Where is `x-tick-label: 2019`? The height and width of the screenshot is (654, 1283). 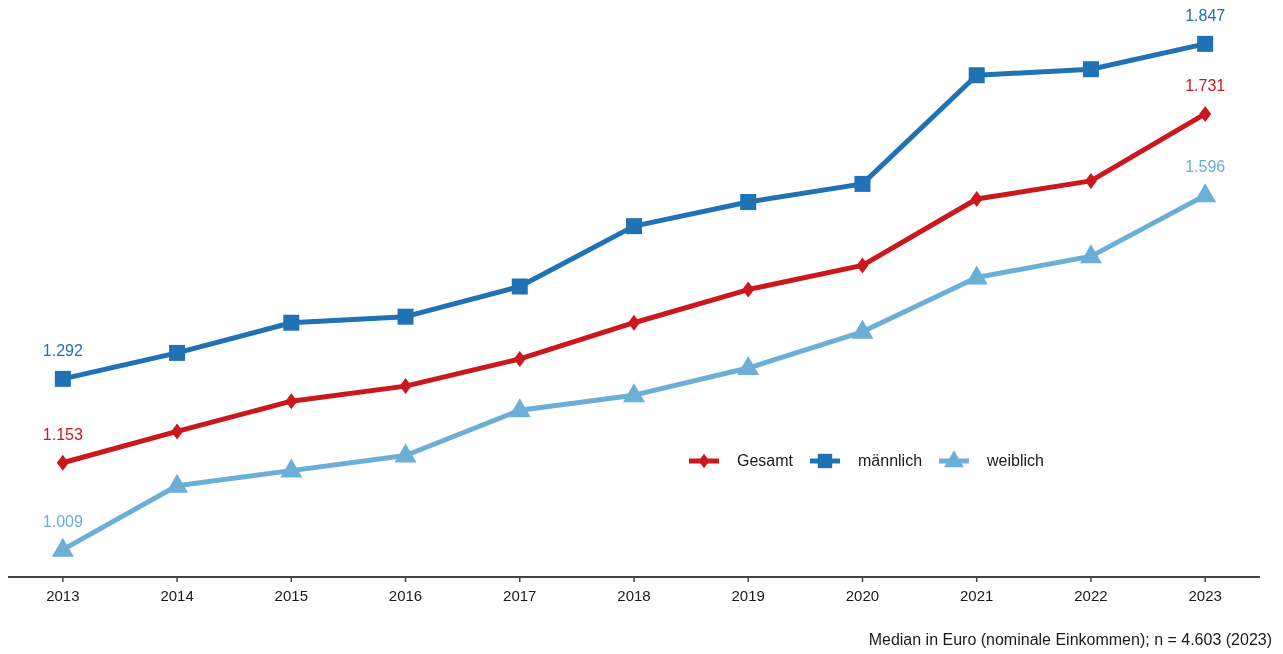 x-tick-label: 2019 is located at coordinates (748, 595).